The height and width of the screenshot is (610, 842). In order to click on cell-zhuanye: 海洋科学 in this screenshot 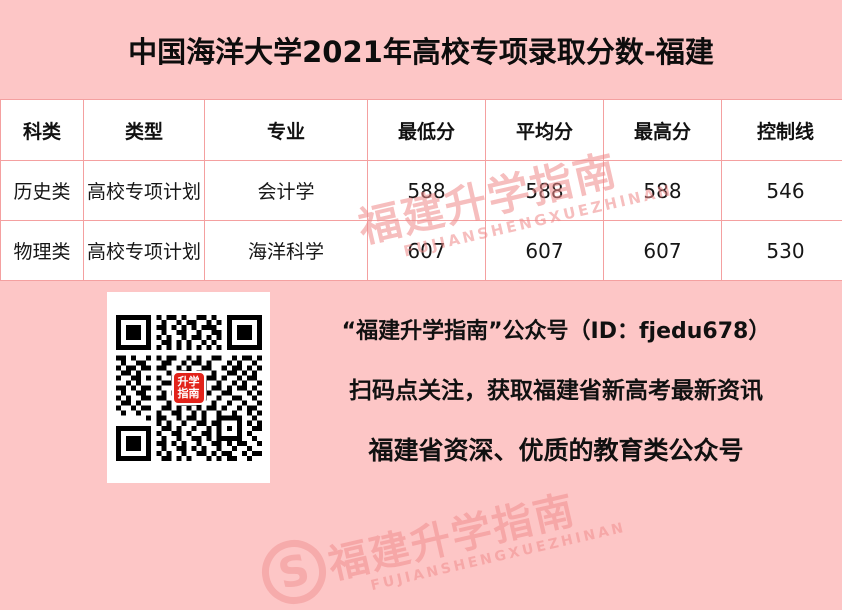, I will do `click(286, 251)`.